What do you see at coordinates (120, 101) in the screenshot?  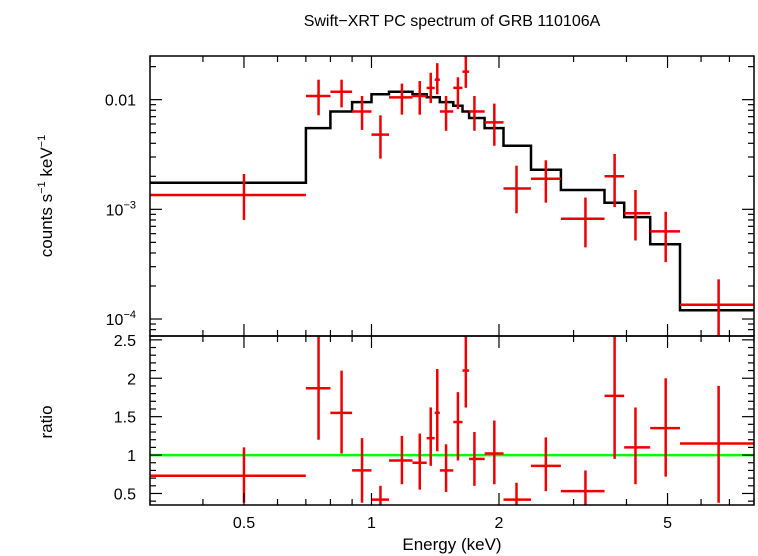 I see `spectrum-y-tick-label: 0.01` at bounding box center [120, 101].